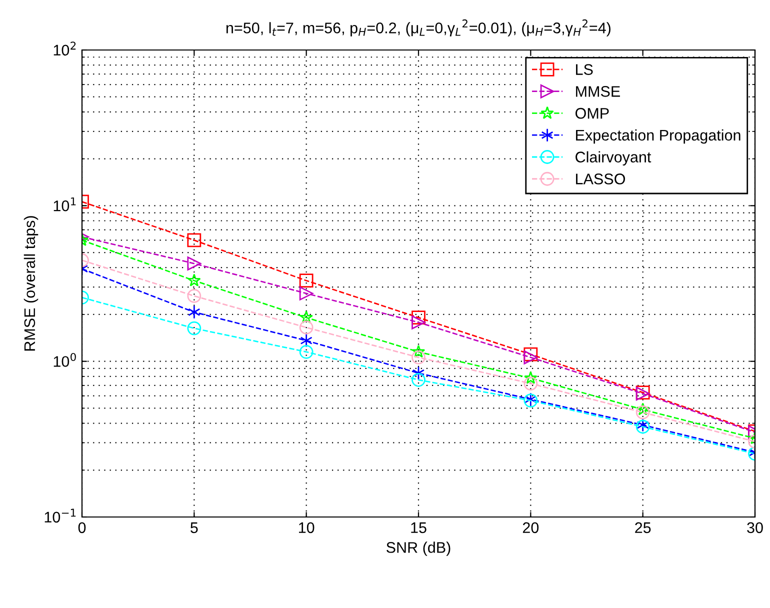 Image resolution: width=770 pixels, height=608 pixels. I want to click on x-tick-label: 5, so click(194, 528).